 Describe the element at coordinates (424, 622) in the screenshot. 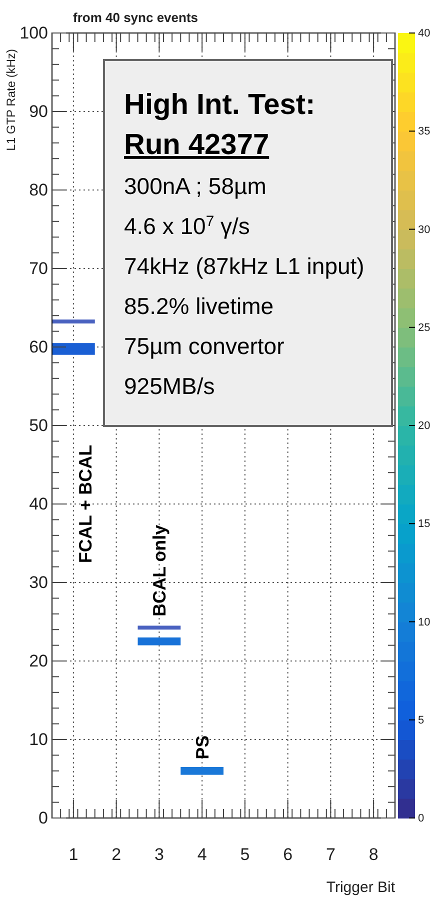

I see `color-bar-label: 10` at that location.